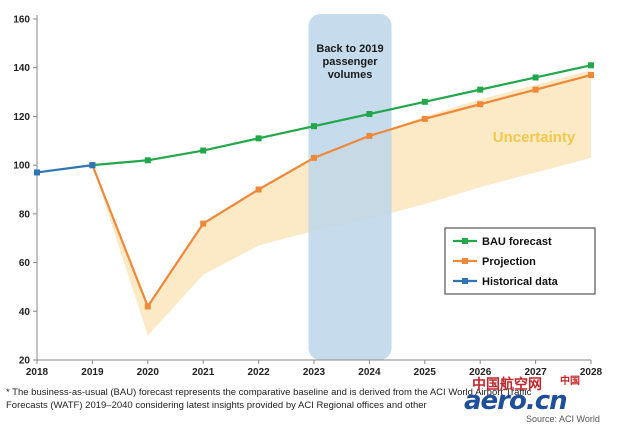 This screenshot has height=425, width=620. I want to click on legend-label: Projection, so click(509, 262).